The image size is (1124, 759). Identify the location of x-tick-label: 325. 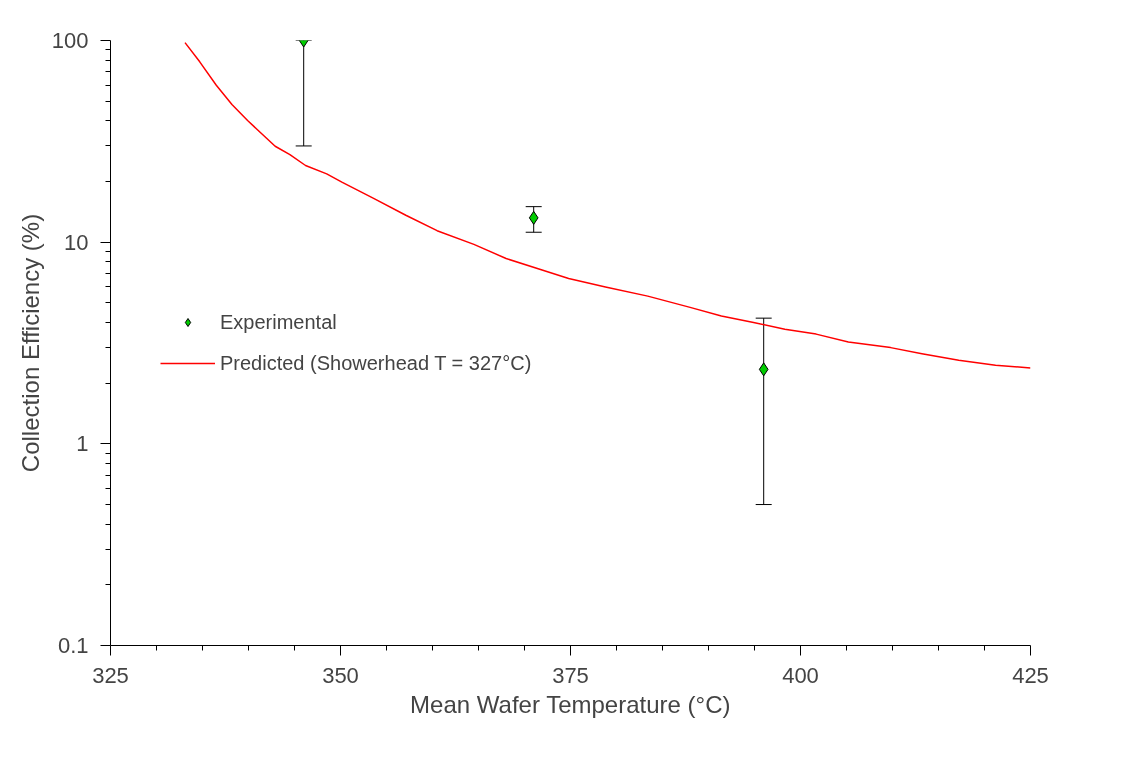
(110, 675).